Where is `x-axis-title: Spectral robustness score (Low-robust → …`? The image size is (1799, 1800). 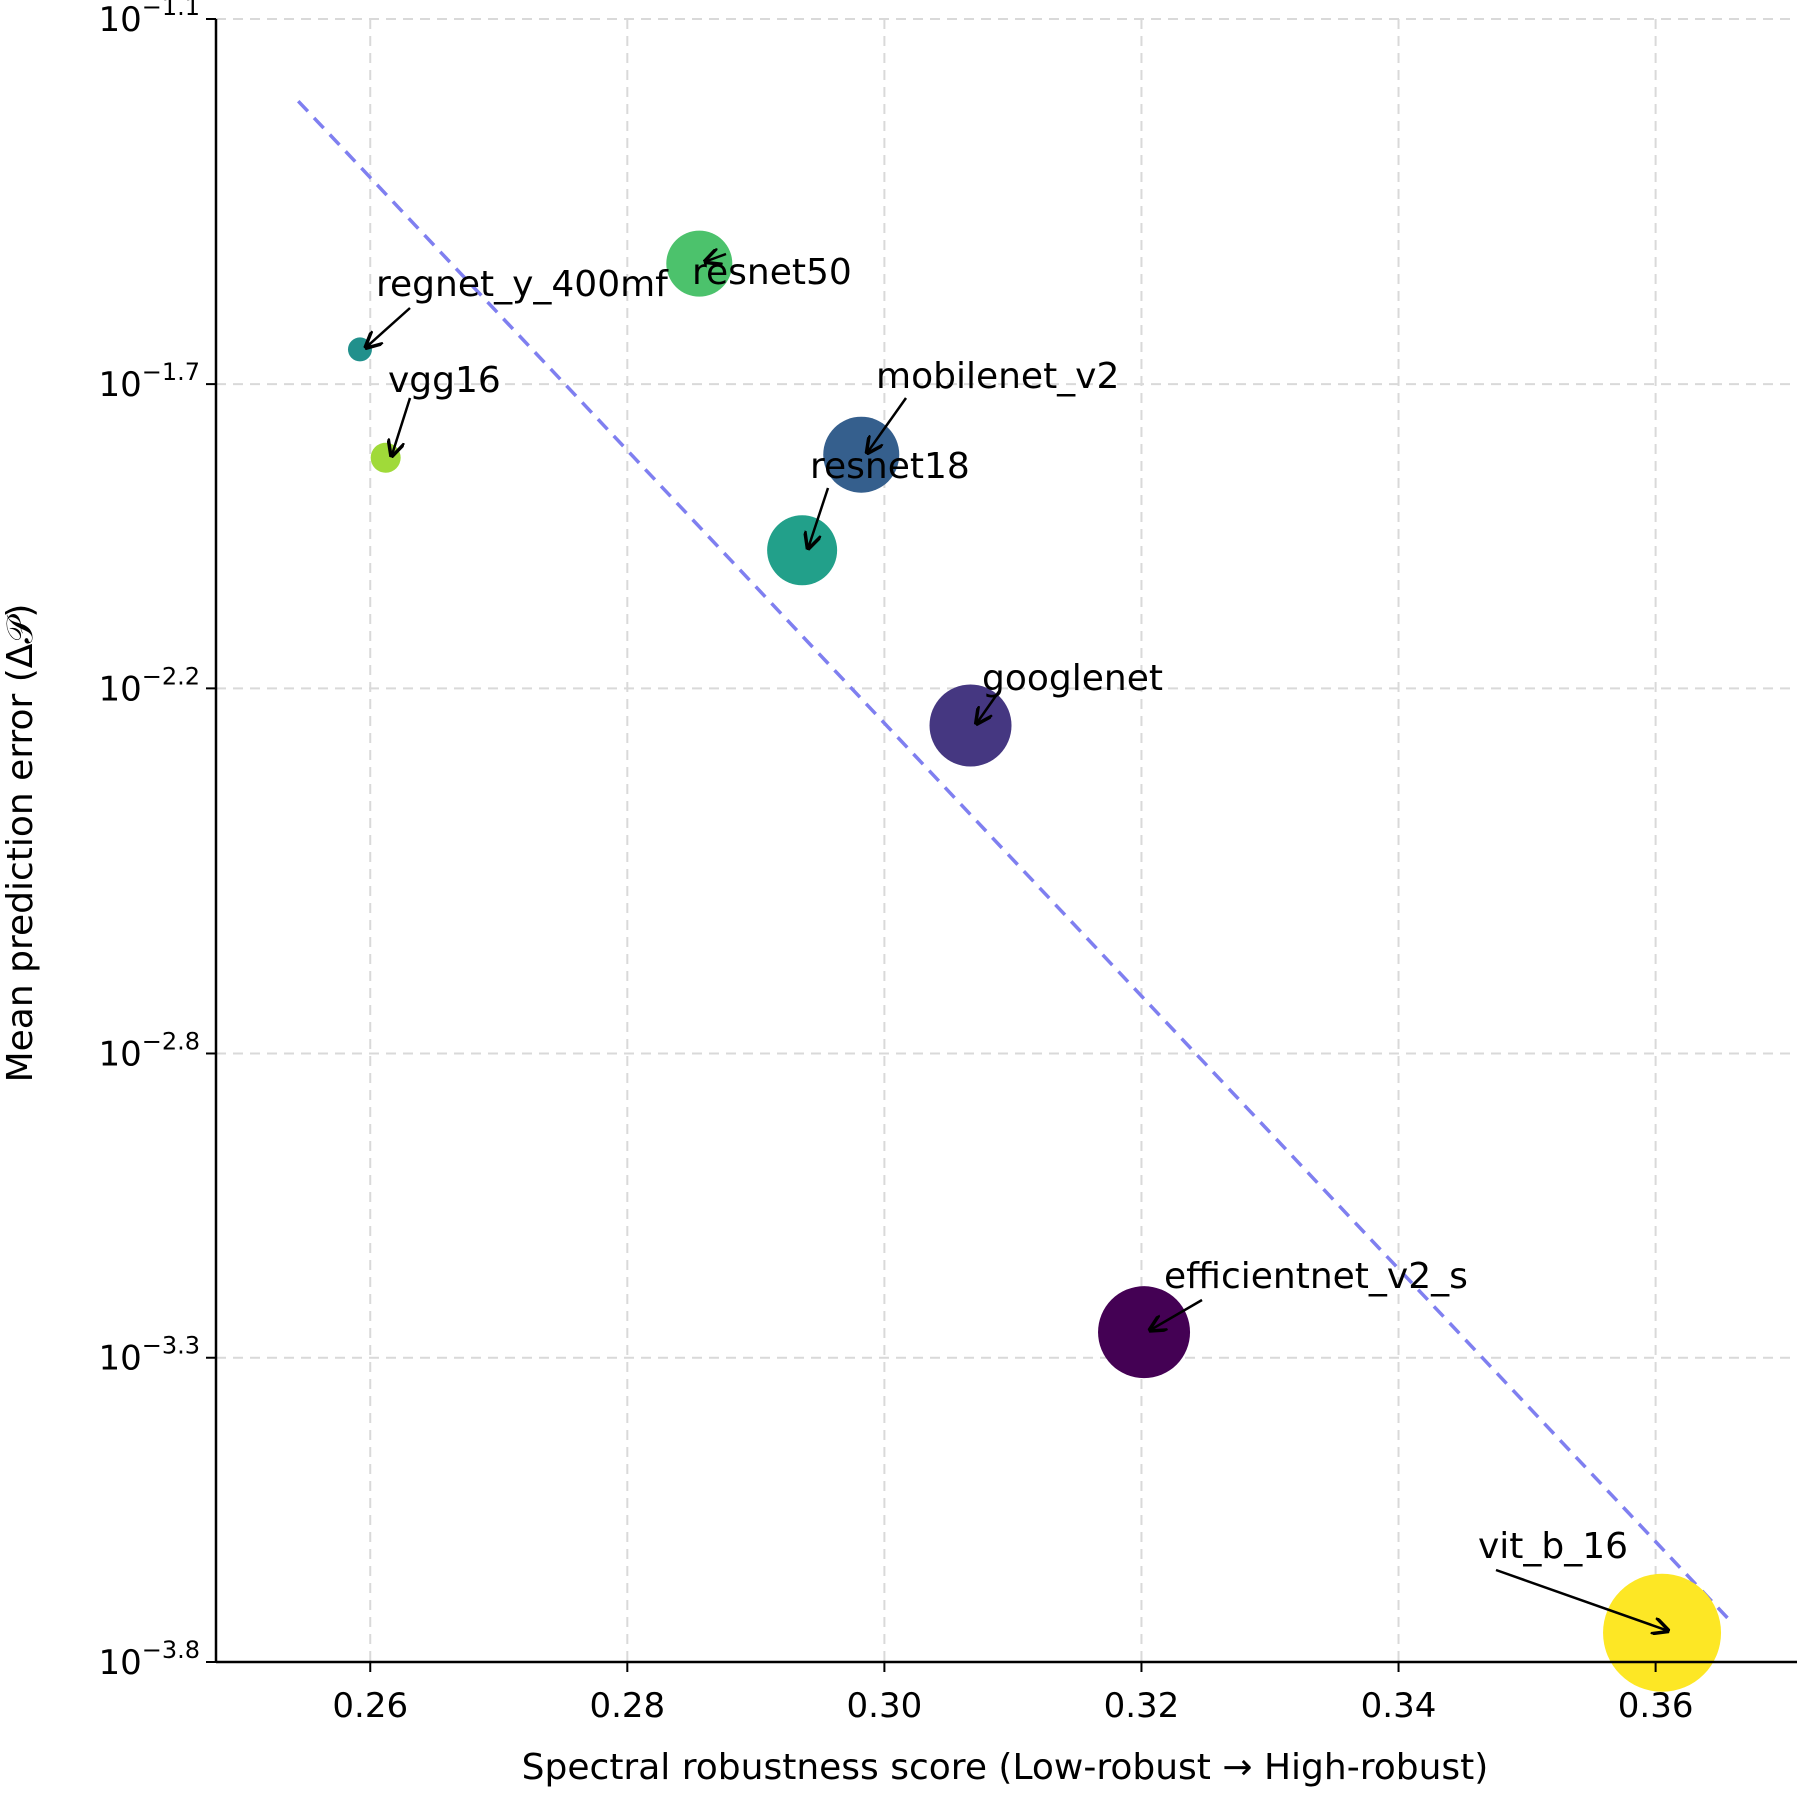 x-axis-title: Spectral robustness score (Low-robust → … is located at coordinates (1005, 1767).